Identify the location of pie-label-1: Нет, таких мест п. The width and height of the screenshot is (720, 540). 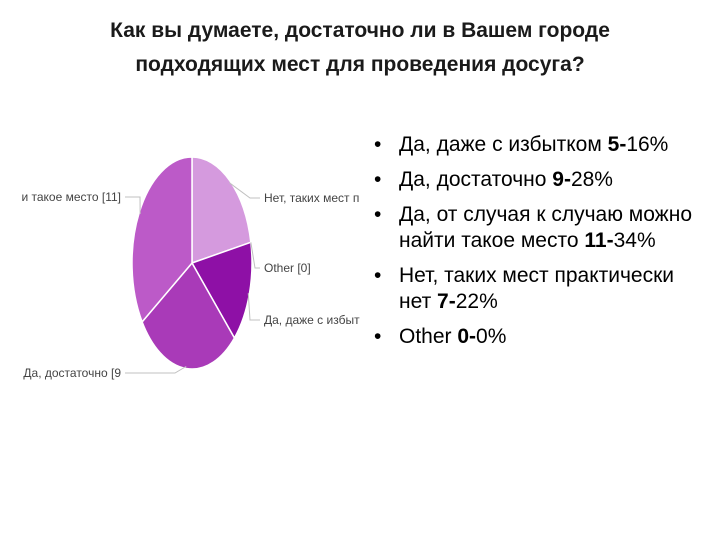
(311, 198).